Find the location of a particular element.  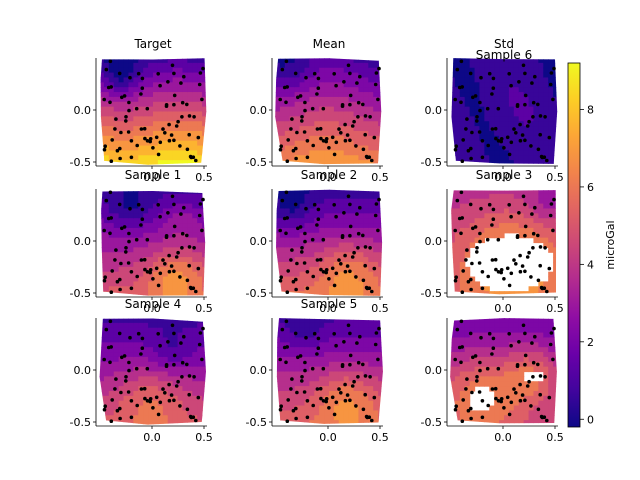

scatter-points is located at coordinates (153, 242).